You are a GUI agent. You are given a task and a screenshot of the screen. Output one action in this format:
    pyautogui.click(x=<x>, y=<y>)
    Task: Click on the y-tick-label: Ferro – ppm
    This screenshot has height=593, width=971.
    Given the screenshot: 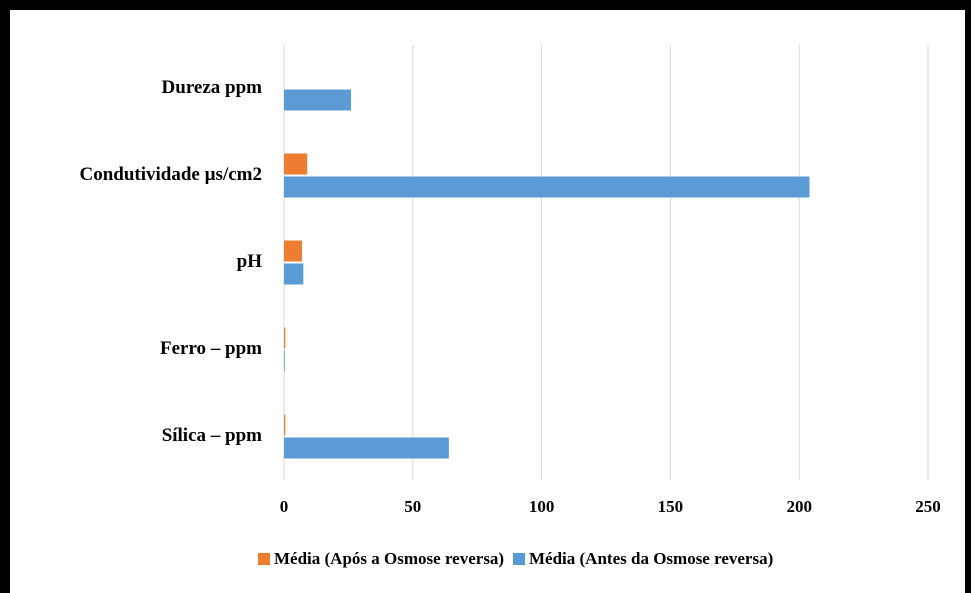 What is the action you would take?
    pyautogui.click(x=211, y=348)
    